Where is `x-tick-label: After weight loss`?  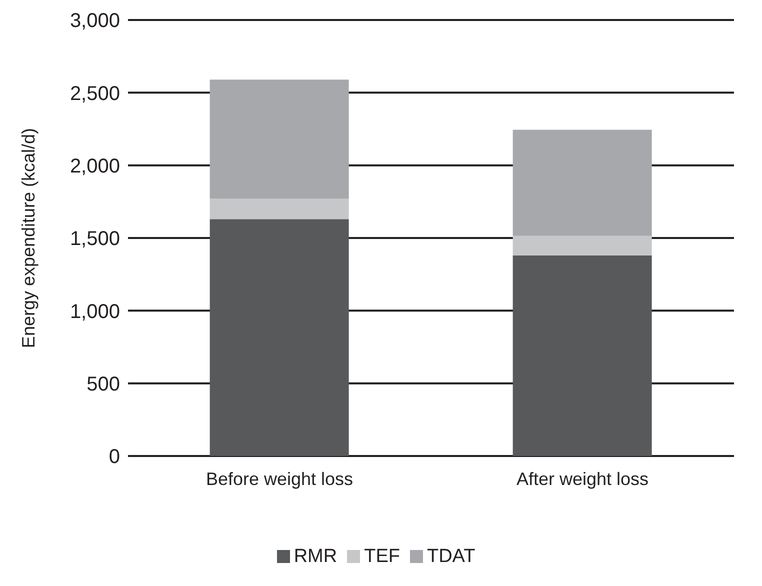
x-tick-label: After weight loss is located at coordinates (582, 478).